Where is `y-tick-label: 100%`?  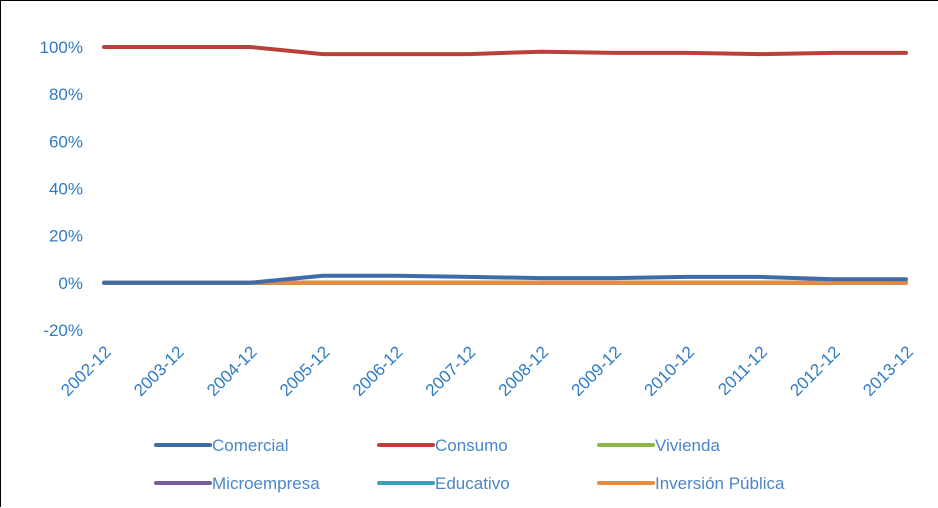 y-tick-label: 100% is located at coordinates (61, 47).